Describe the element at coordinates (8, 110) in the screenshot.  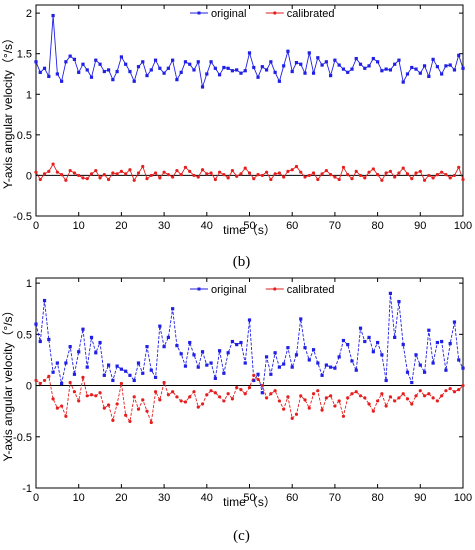
I see `y-axis-label: Y-axis angular velocity（°/s）` at that location.